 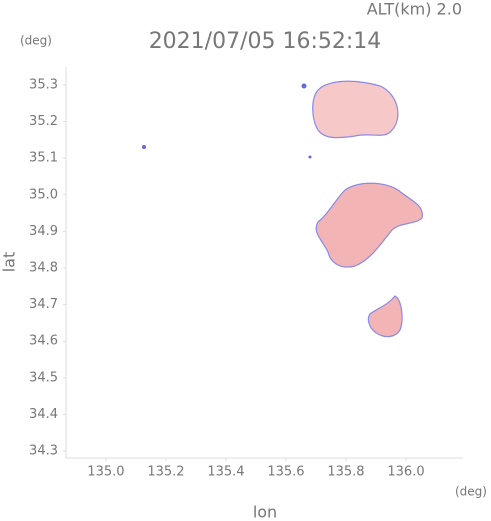 What do you see at coordinates (43, 121) in the screenshot?
I see `y-tick-label: 35.2` at bounding box center [43, 121].